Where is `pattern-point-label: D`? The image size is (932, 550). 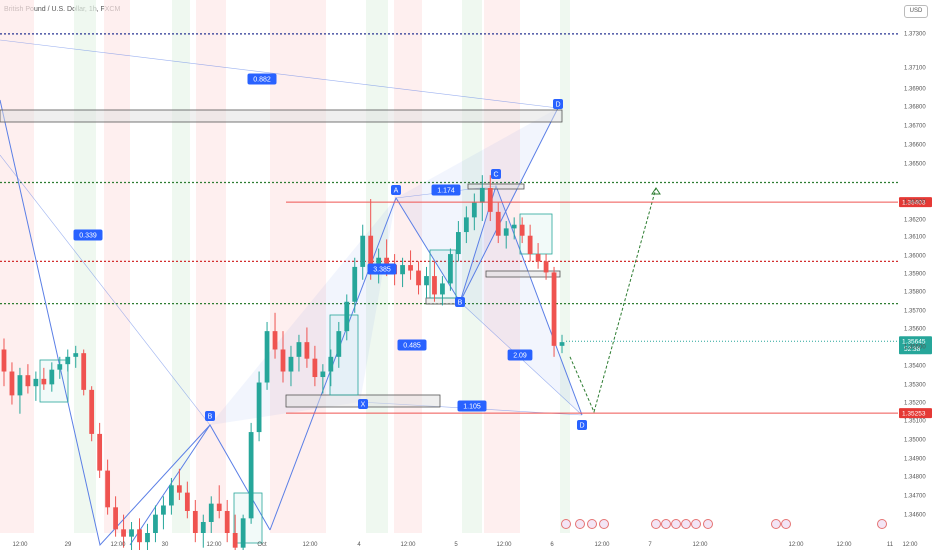
pattern-point-label: D is located at coordinates (557, 105).